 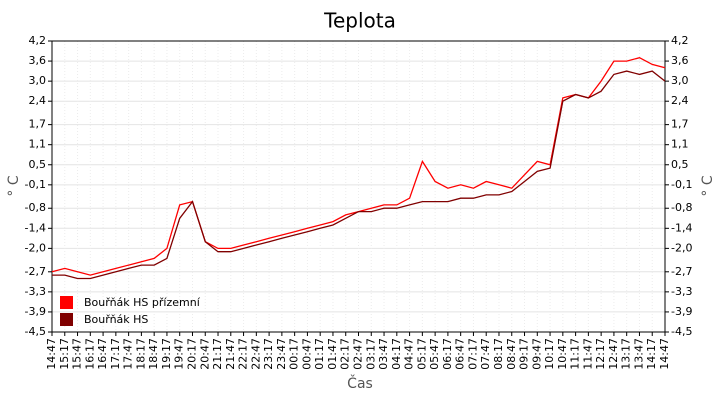 What do you see at coordinates (681, 271) in the screenshot?
I see `y2-tick-label: -2,7` at bounding box center [681, 271].